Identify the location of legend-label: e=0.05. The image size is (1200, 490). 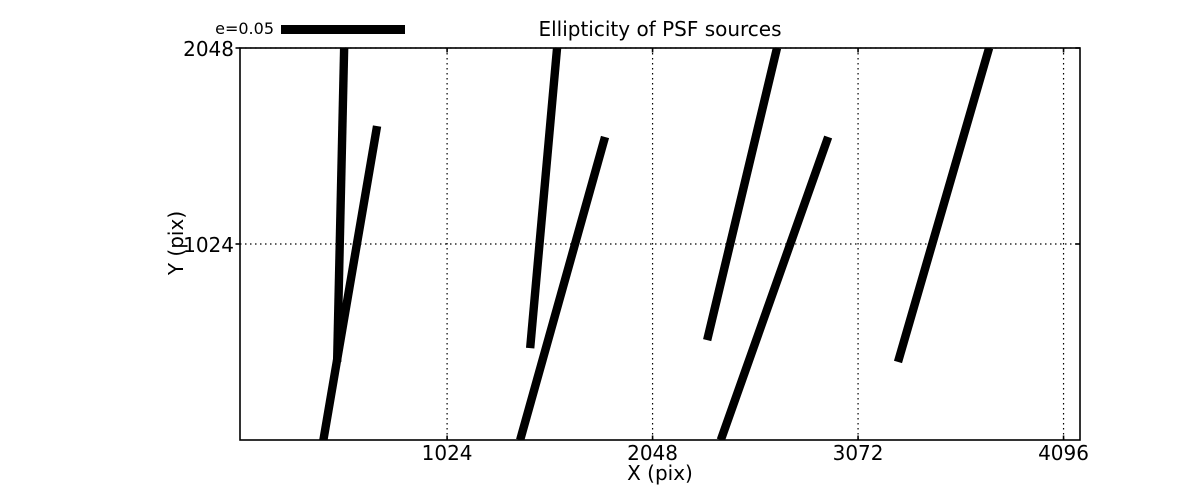
(244, 28).